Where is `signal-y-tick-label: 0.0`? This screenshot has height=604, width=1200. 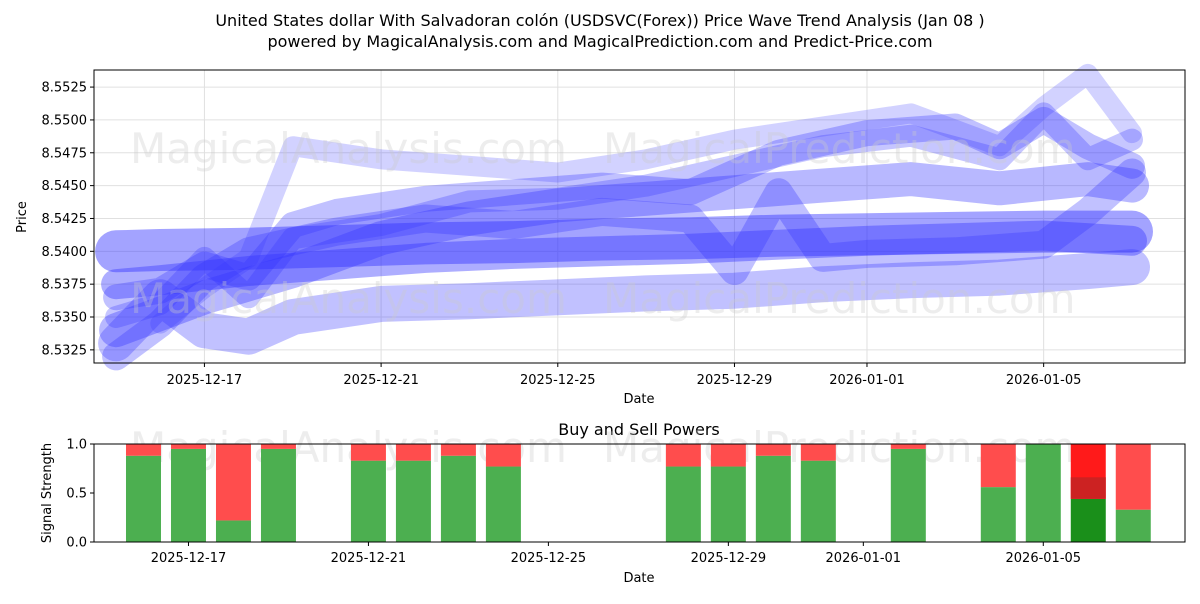
signal-y-tick-label: 0.0 is located at coordinates (76, 543).